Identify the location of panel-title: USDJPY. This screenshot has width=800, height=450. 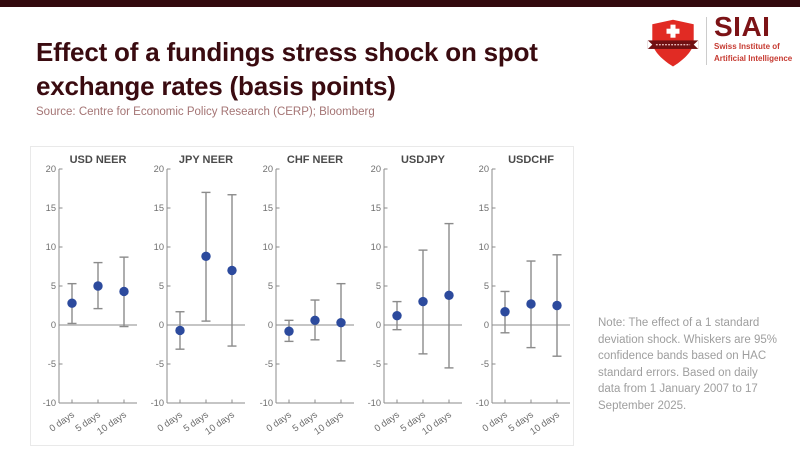
(423, 160).